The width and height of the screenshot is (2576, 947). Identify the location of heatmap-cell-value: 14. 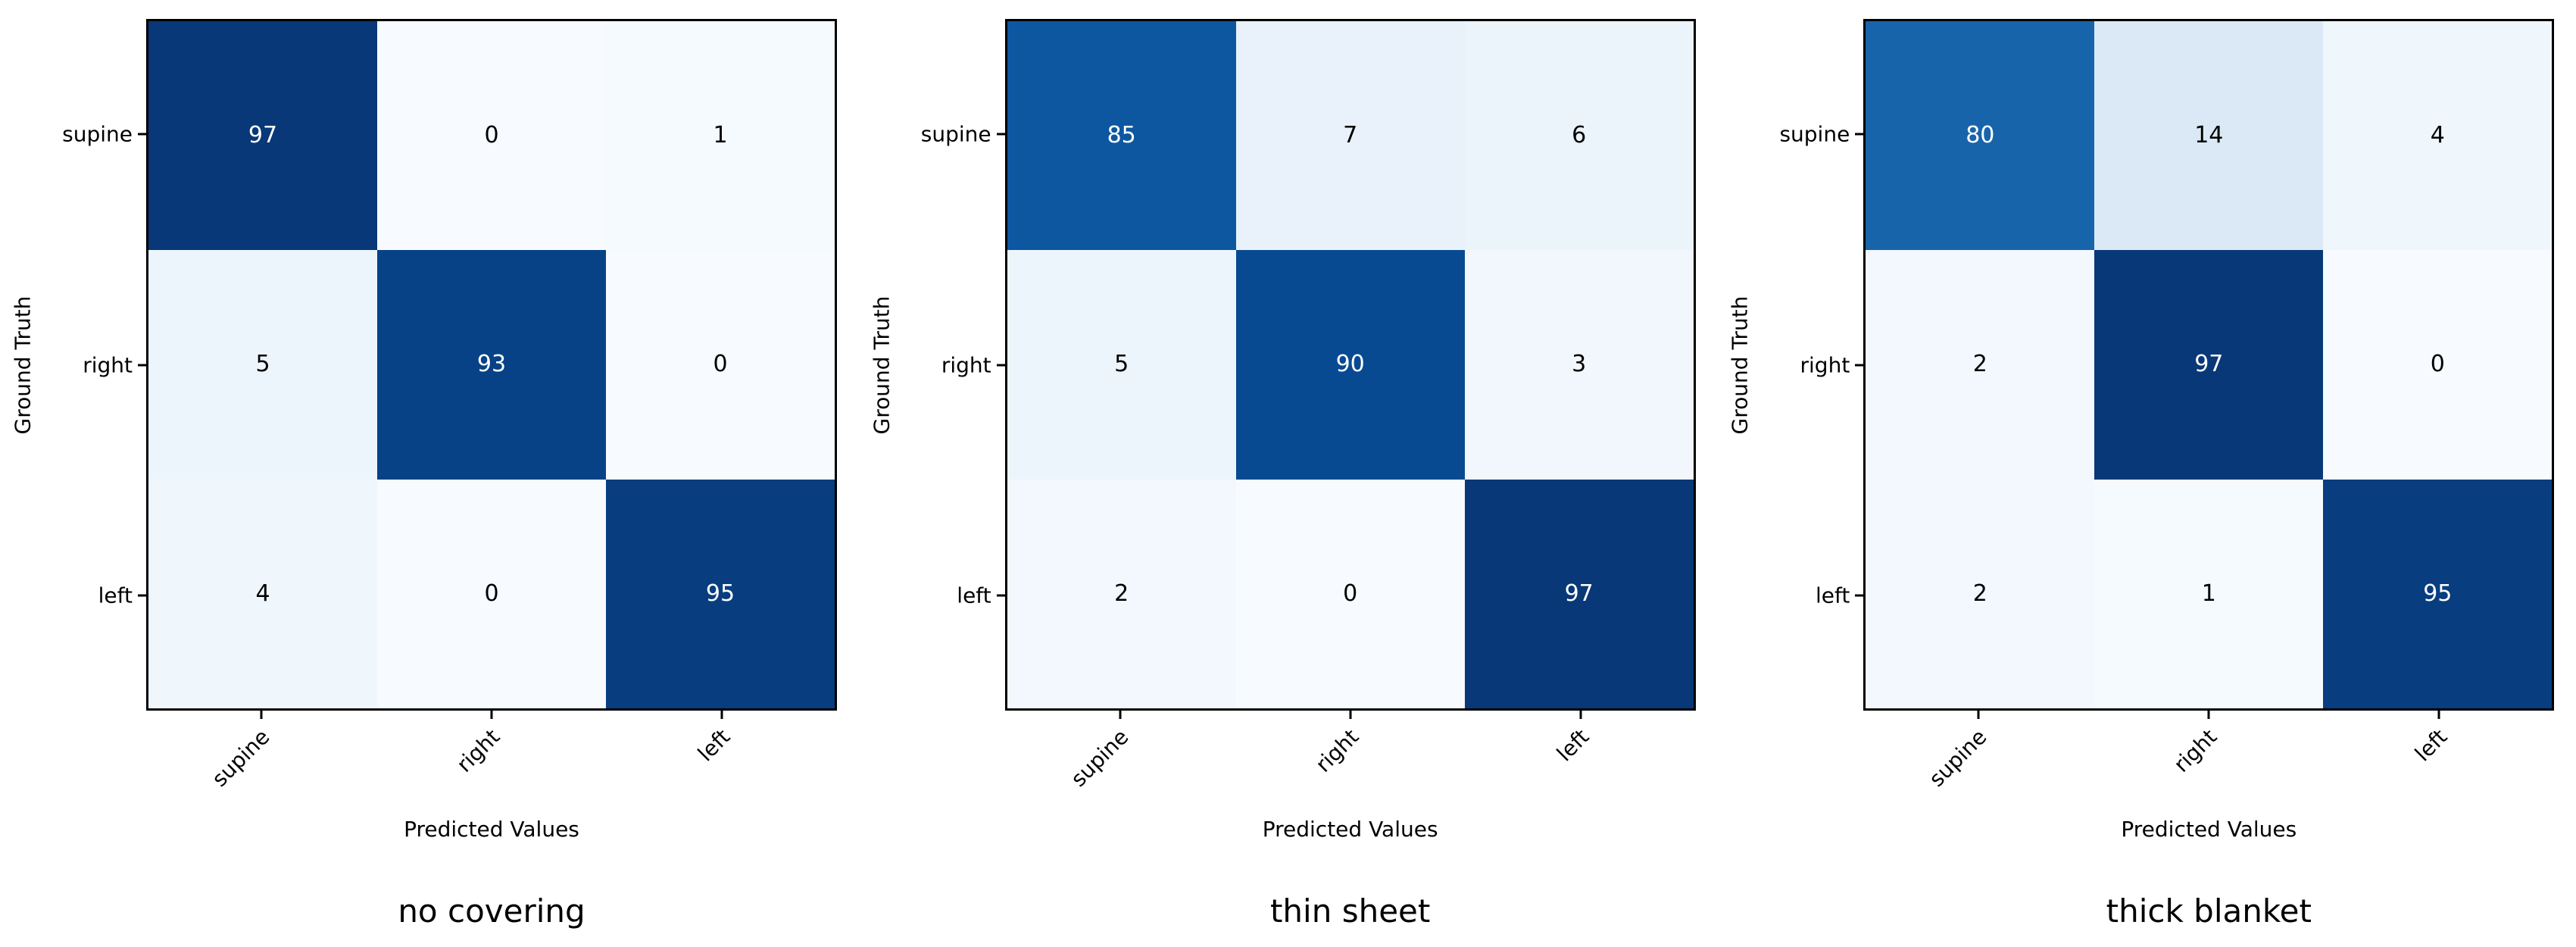
(2209, 135).